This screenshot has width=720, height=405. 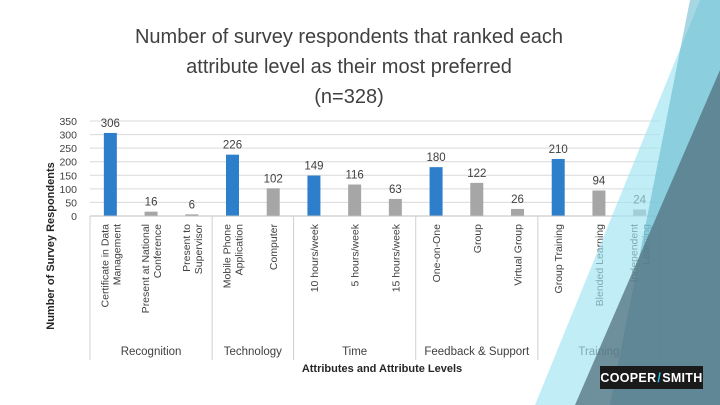 I want to click on category-label: Present toSupervisor, so click(x=193, y=249).